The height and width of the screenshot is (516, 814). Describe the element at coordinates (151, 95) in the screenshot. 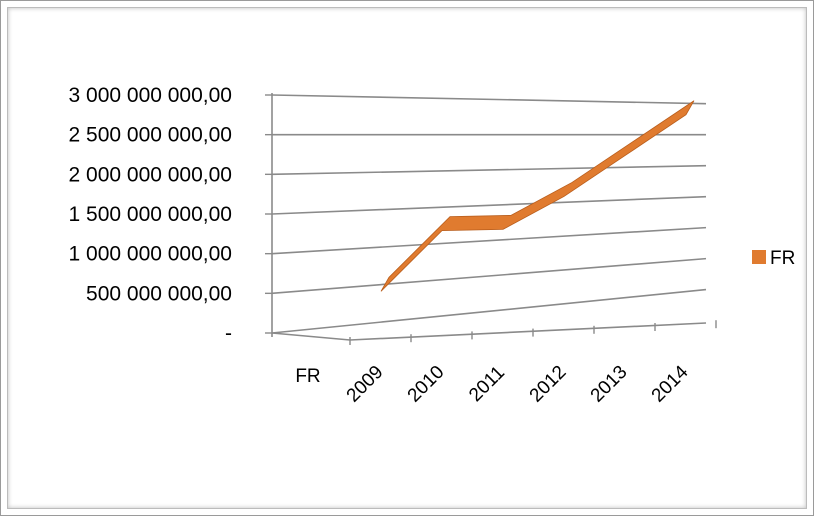

I see `y-tick-label: 3 000 000 000,00` at that location.